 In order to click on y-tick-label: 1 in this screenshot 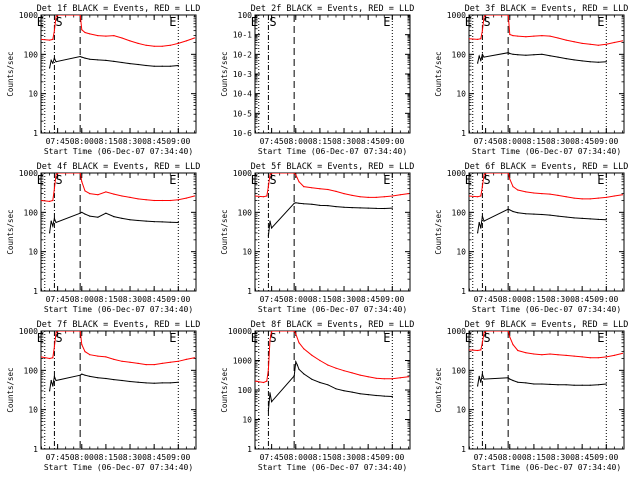, I will do `click(35, 291)`.